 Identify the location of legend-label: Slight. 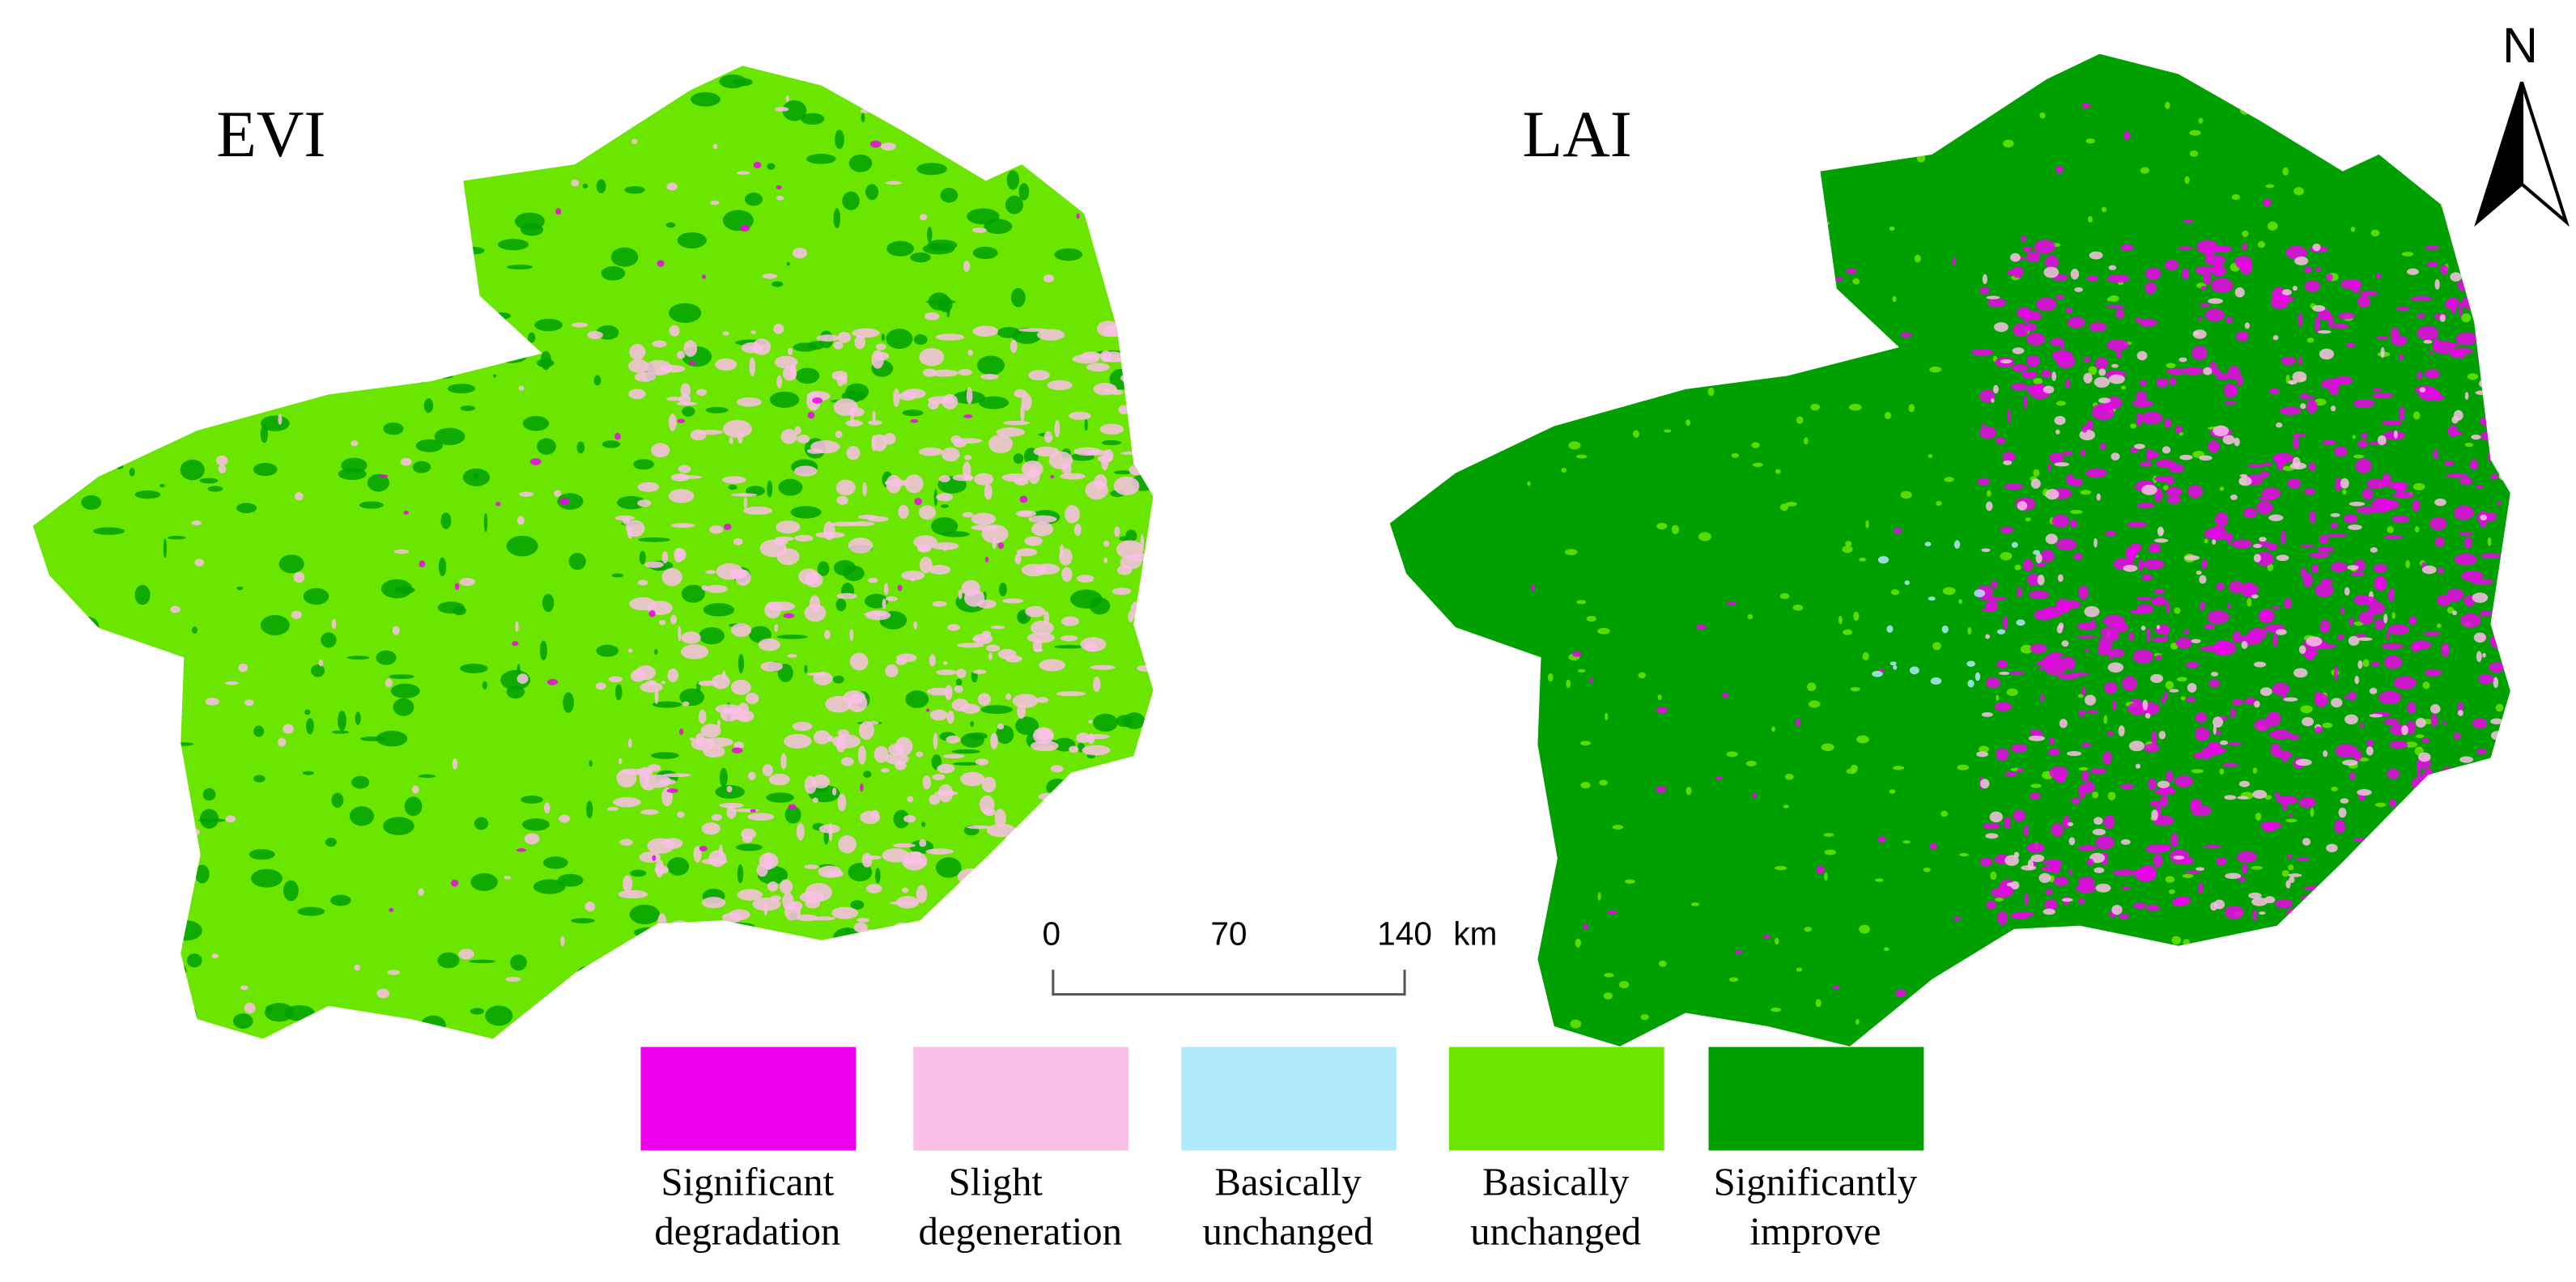
(997, 1181).